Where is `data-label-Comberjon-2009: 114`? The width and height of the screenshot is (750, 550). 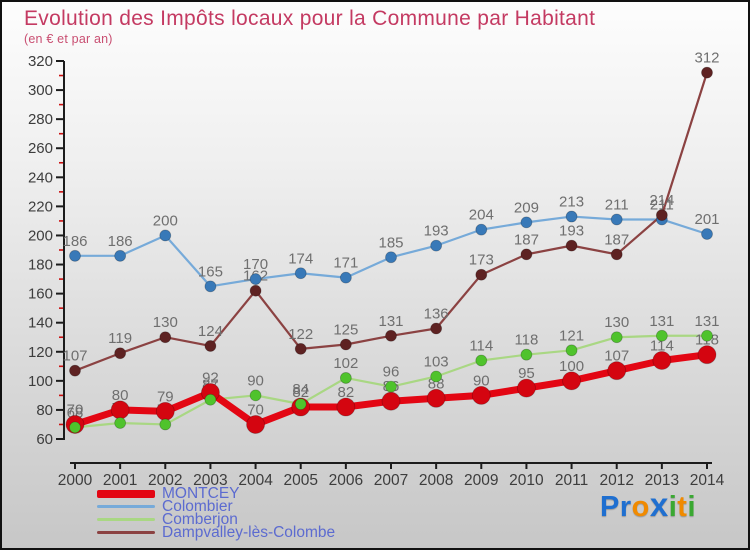 data-label-Comberjon-2009: 114 is located at coordinates (481, 345).